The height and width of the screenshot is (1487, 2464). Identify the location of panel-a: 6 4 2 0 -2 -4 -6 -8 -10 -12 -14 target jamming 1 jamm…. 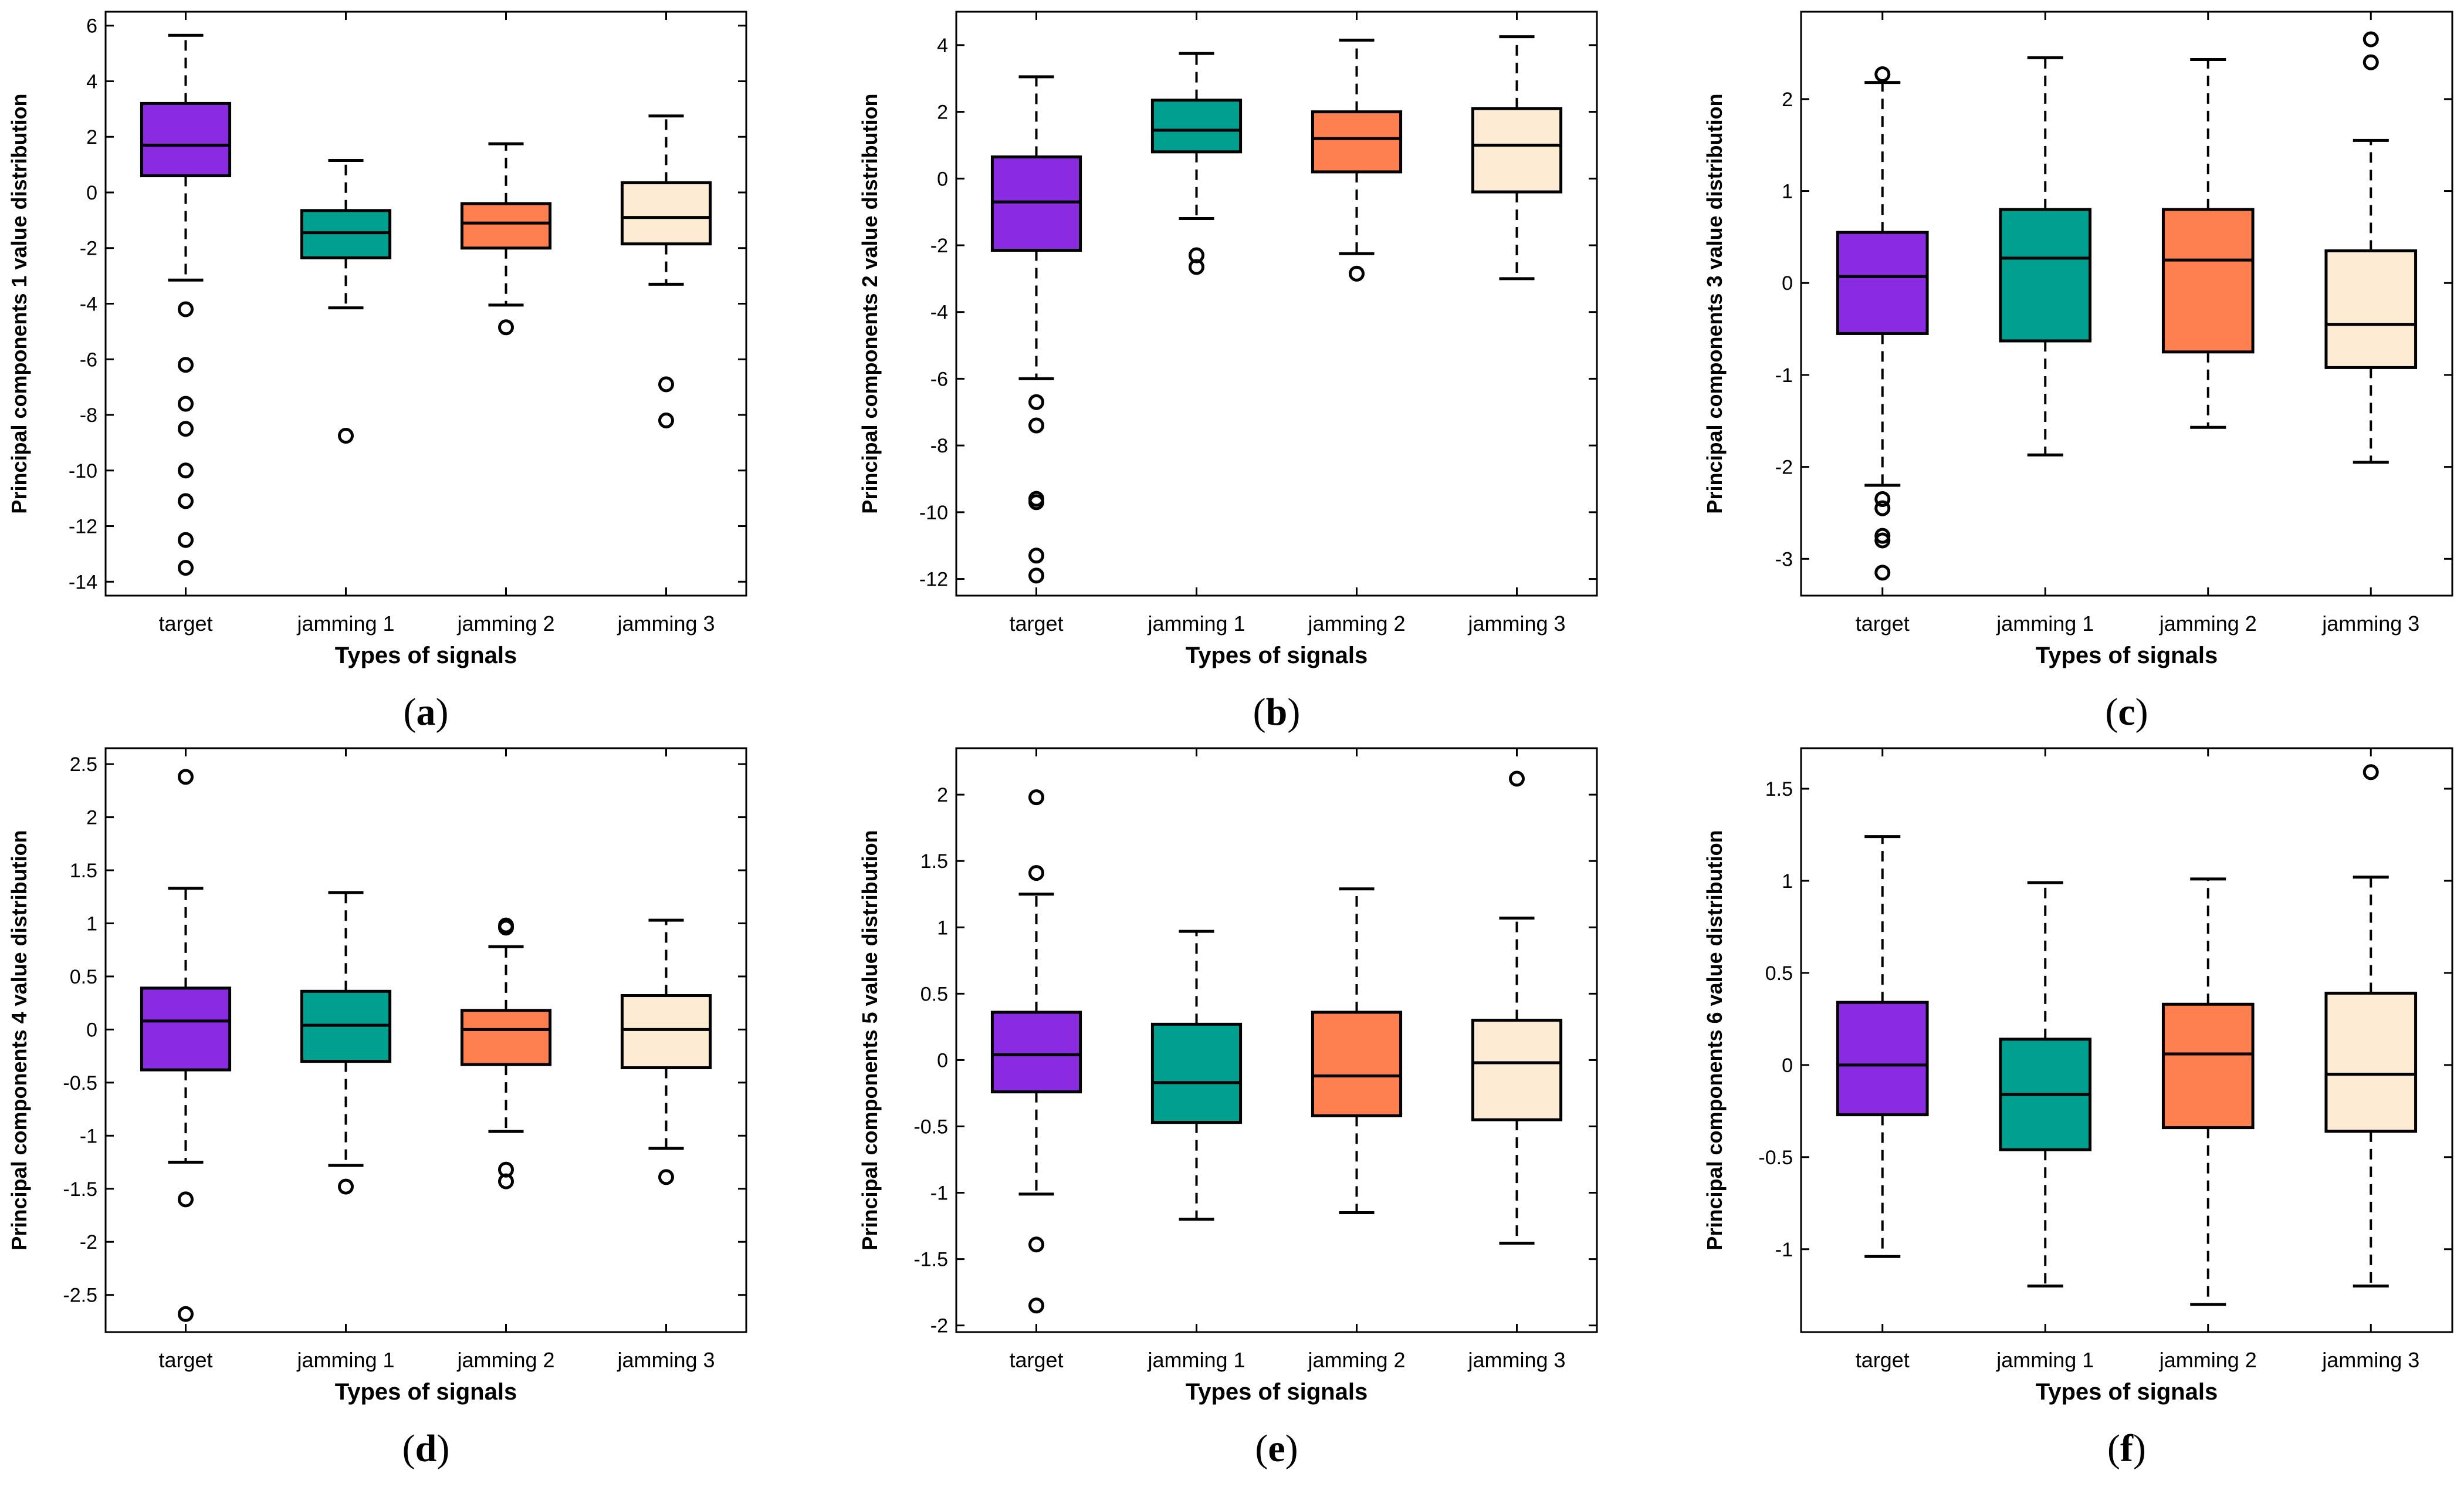
(377, 373).